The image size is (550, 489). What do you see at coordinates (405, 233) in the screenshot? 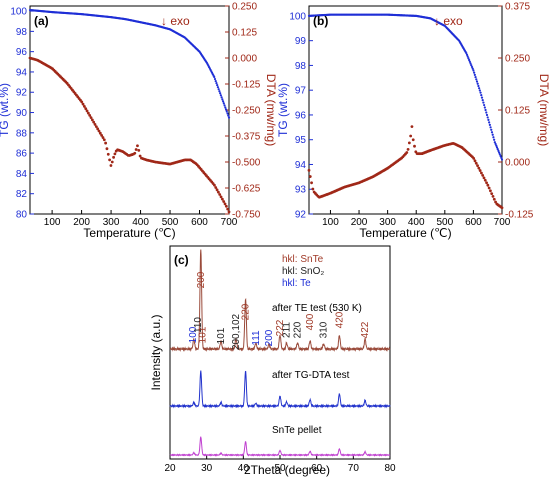
I see `x-axis-label: Temperature (℃)` at bounding box center [405, 233].